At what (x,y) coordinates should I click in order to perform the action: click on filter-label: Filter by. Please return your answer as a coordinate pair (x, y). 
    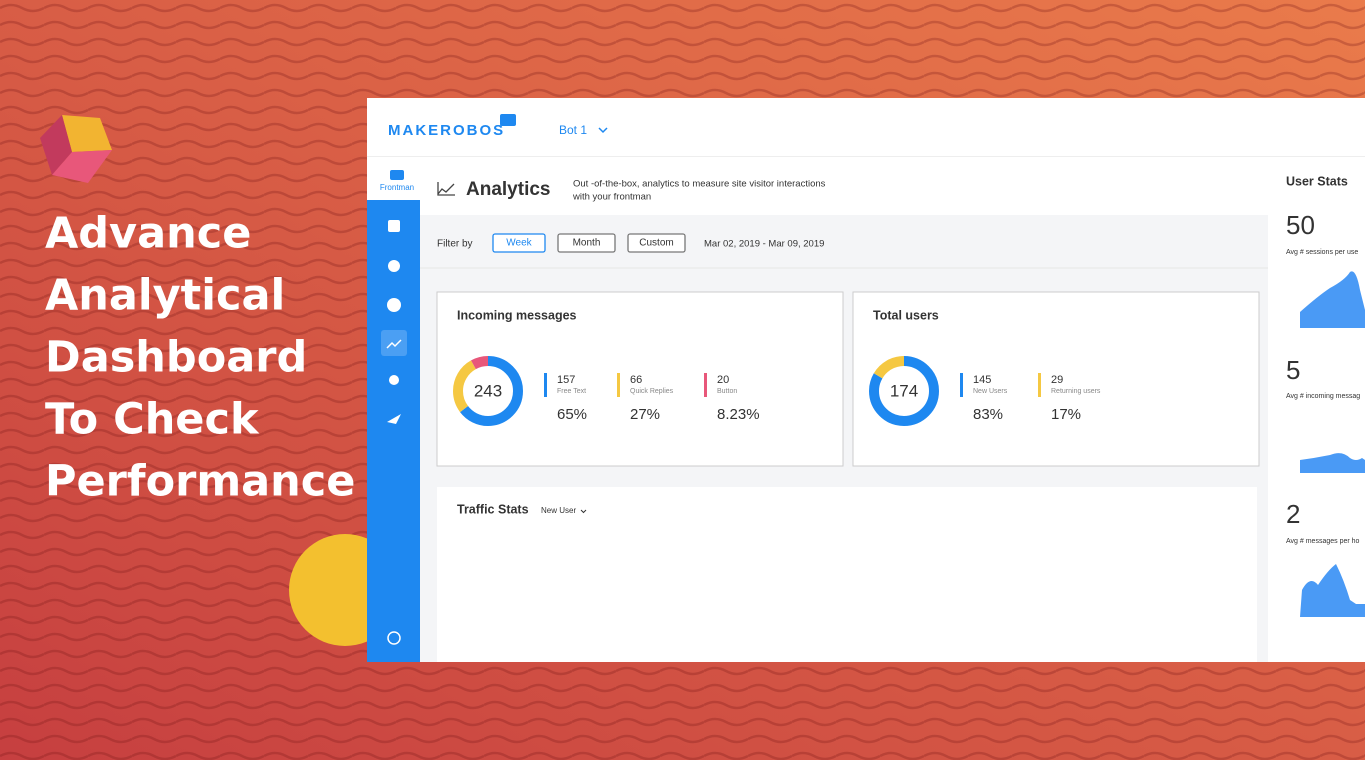
    Looking at the image, I should click on (455, 244).